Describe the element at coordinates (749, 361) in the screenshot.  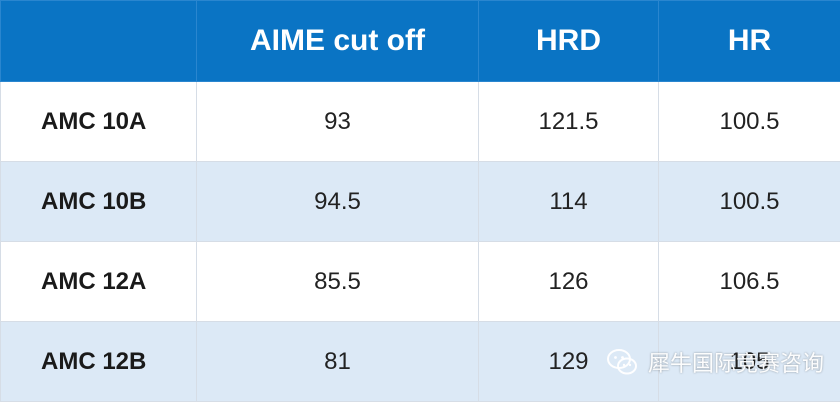
I see `hr-cell: 105` at that location.